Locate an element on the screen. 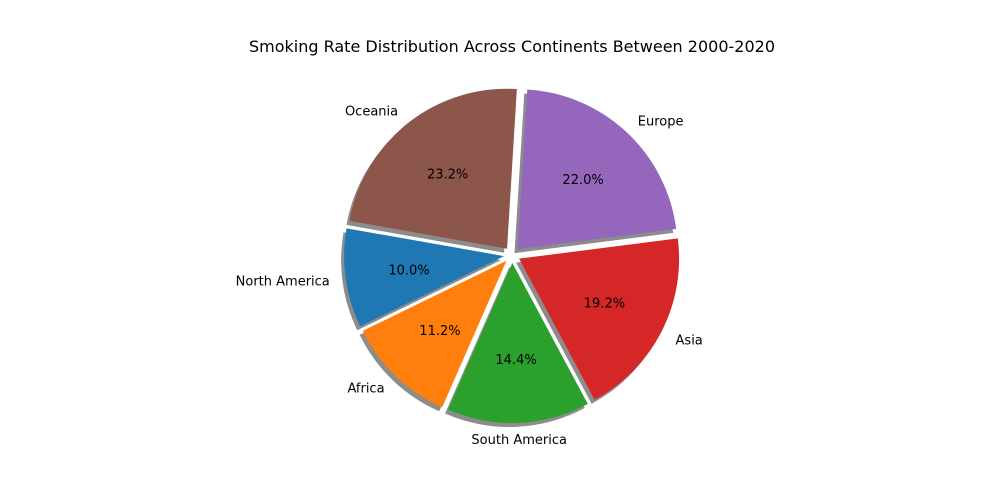 The image size is (1000, 500). slice-asia is located at coordinates (599, 319).